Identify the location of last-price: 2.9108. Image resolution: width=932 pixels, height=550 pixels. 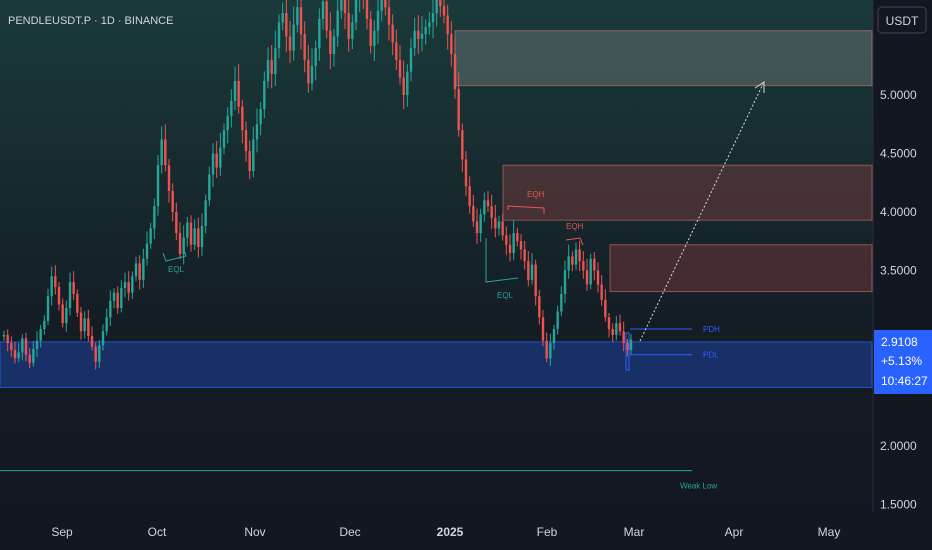
(899, 342).